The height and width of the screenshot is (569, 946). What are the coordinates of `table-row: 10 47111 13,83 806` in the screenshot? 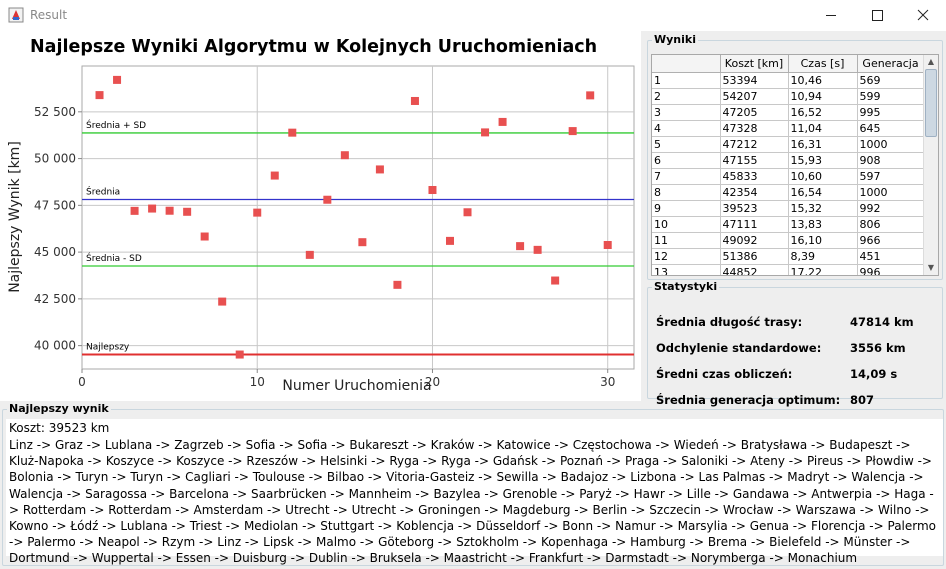 It's located at (788, 224).